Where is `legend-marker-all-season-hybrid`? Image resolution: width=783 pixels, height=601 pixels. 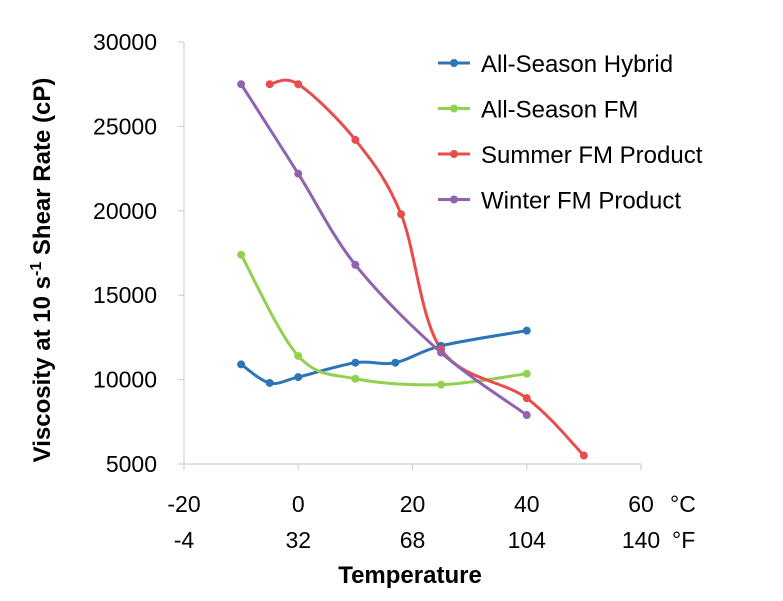 legend-marker-all-season-hybrid is located at coordinates (454, 63).